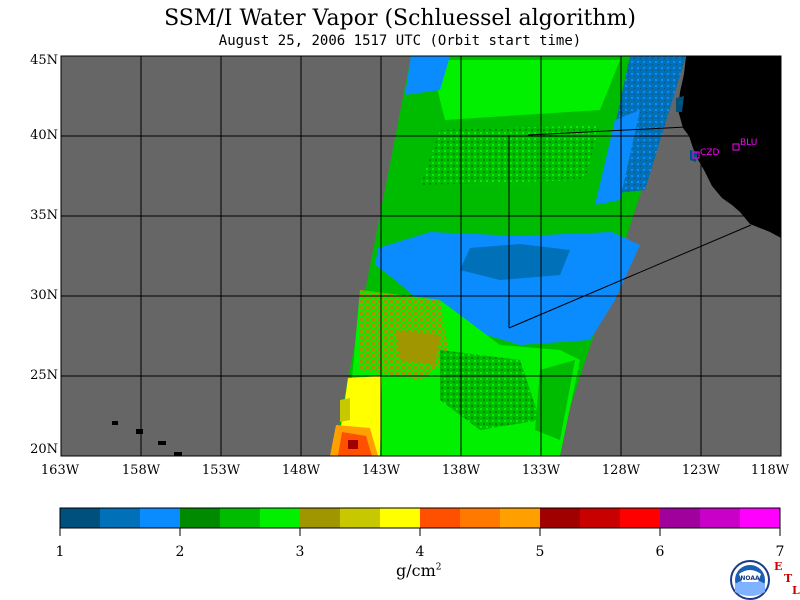 This screenshot has height=600, width=800. Describe the element at coordinates (540, 552) in the screenshot. I see `colorbar-label-5: 5` at that location.